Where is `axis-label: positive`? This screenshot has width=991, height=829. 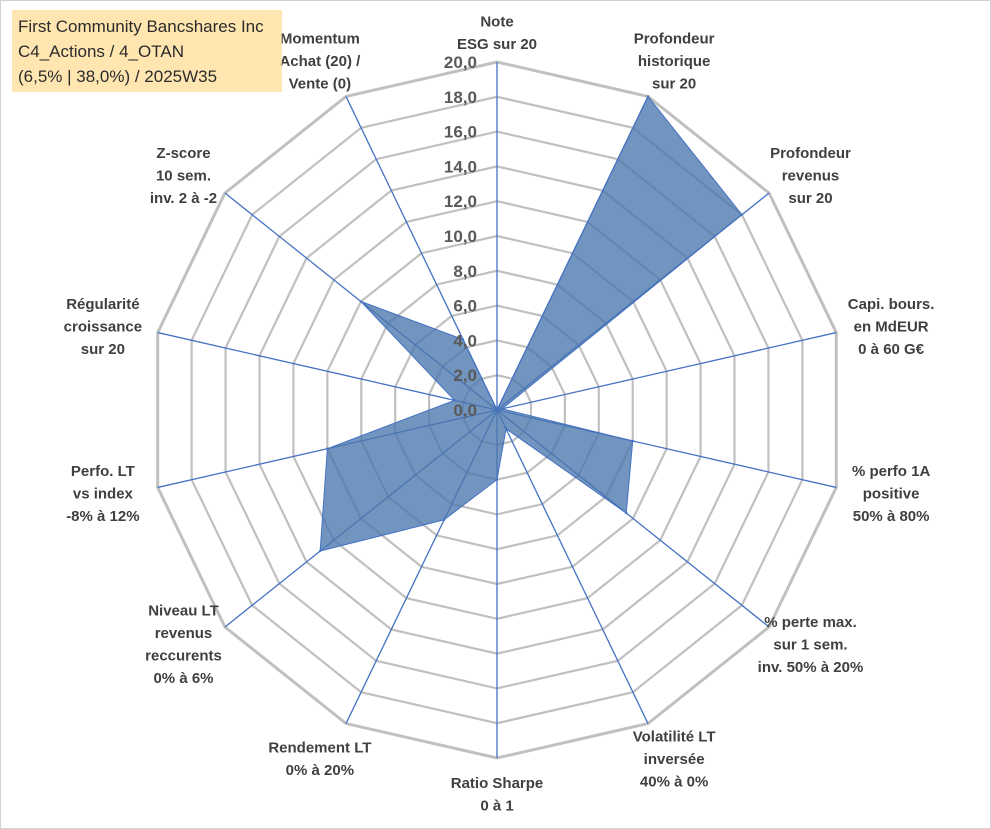
axis-label: positive is located at coordinates (891, 494).